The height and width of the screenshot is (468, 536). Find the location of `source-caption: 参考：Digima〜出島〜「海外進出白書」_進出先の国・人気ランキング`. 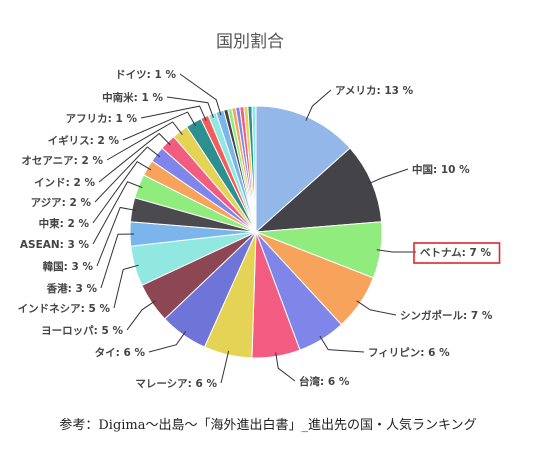

source-caption: 参考：Digima〜出島〜「海外進出白書」_進出先の国・人気ランキング is located at coordinates (268, 425).